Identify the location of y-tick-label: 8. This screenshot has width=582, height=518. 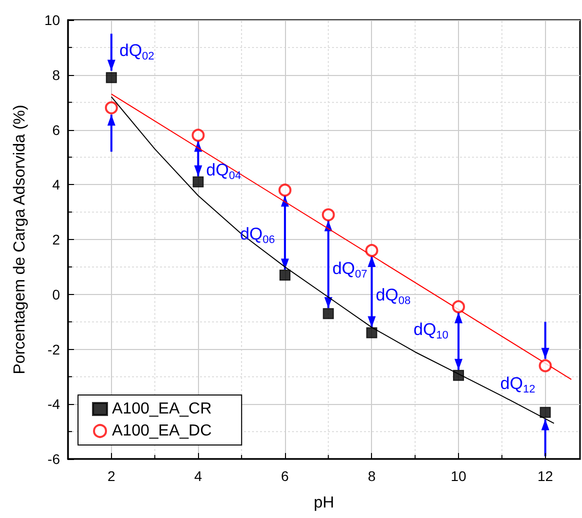
(56, 74).